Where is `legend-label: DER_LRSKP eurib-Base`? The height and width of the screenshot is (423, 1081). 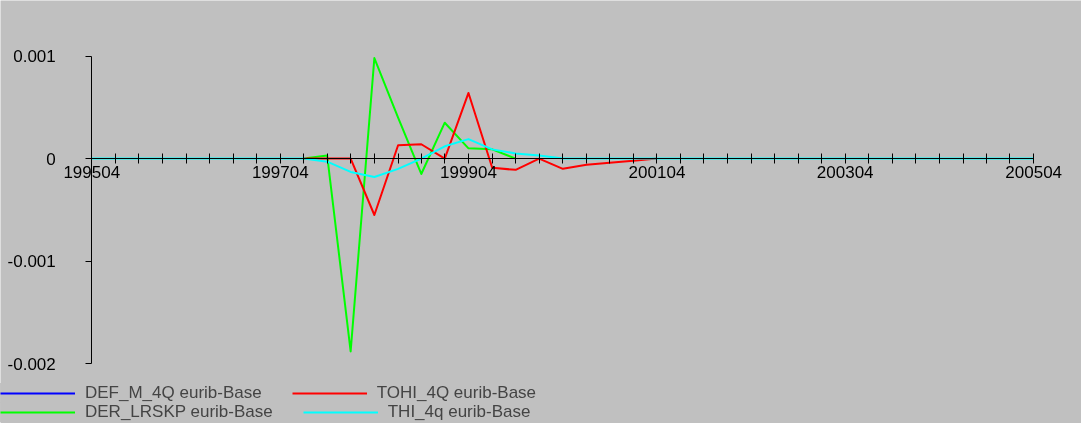 legend-label: DER_LRSKP eurib-Base is located at coordinates (179, 412).